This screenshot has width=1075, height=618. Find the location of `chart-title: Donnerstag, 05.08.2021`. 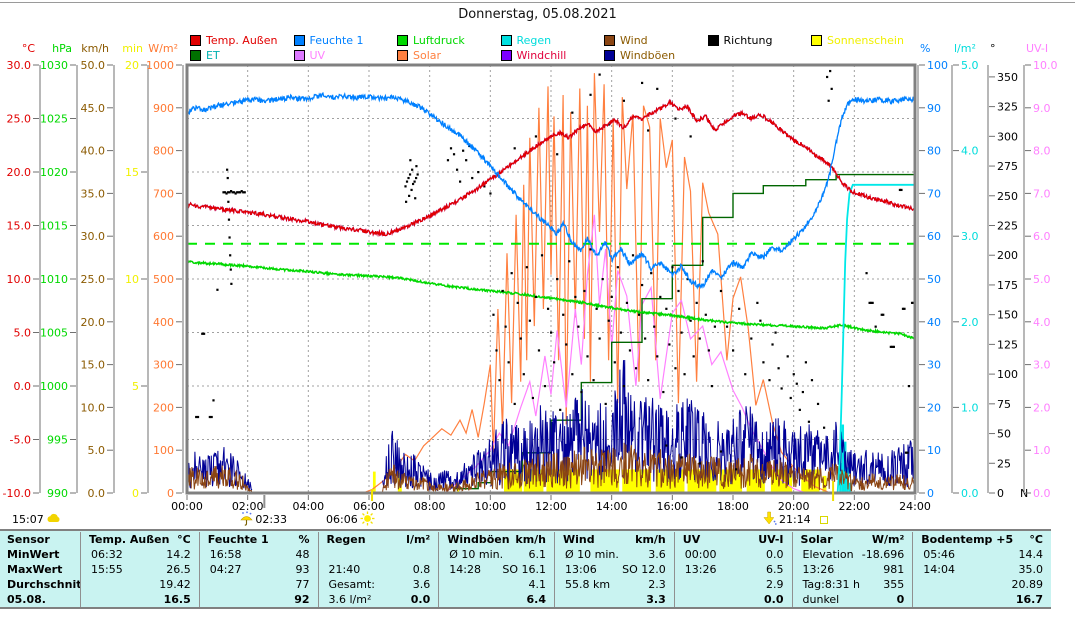

chart-title: Donnerstag, 05.08.2021 is located at coordinates (537, 14).